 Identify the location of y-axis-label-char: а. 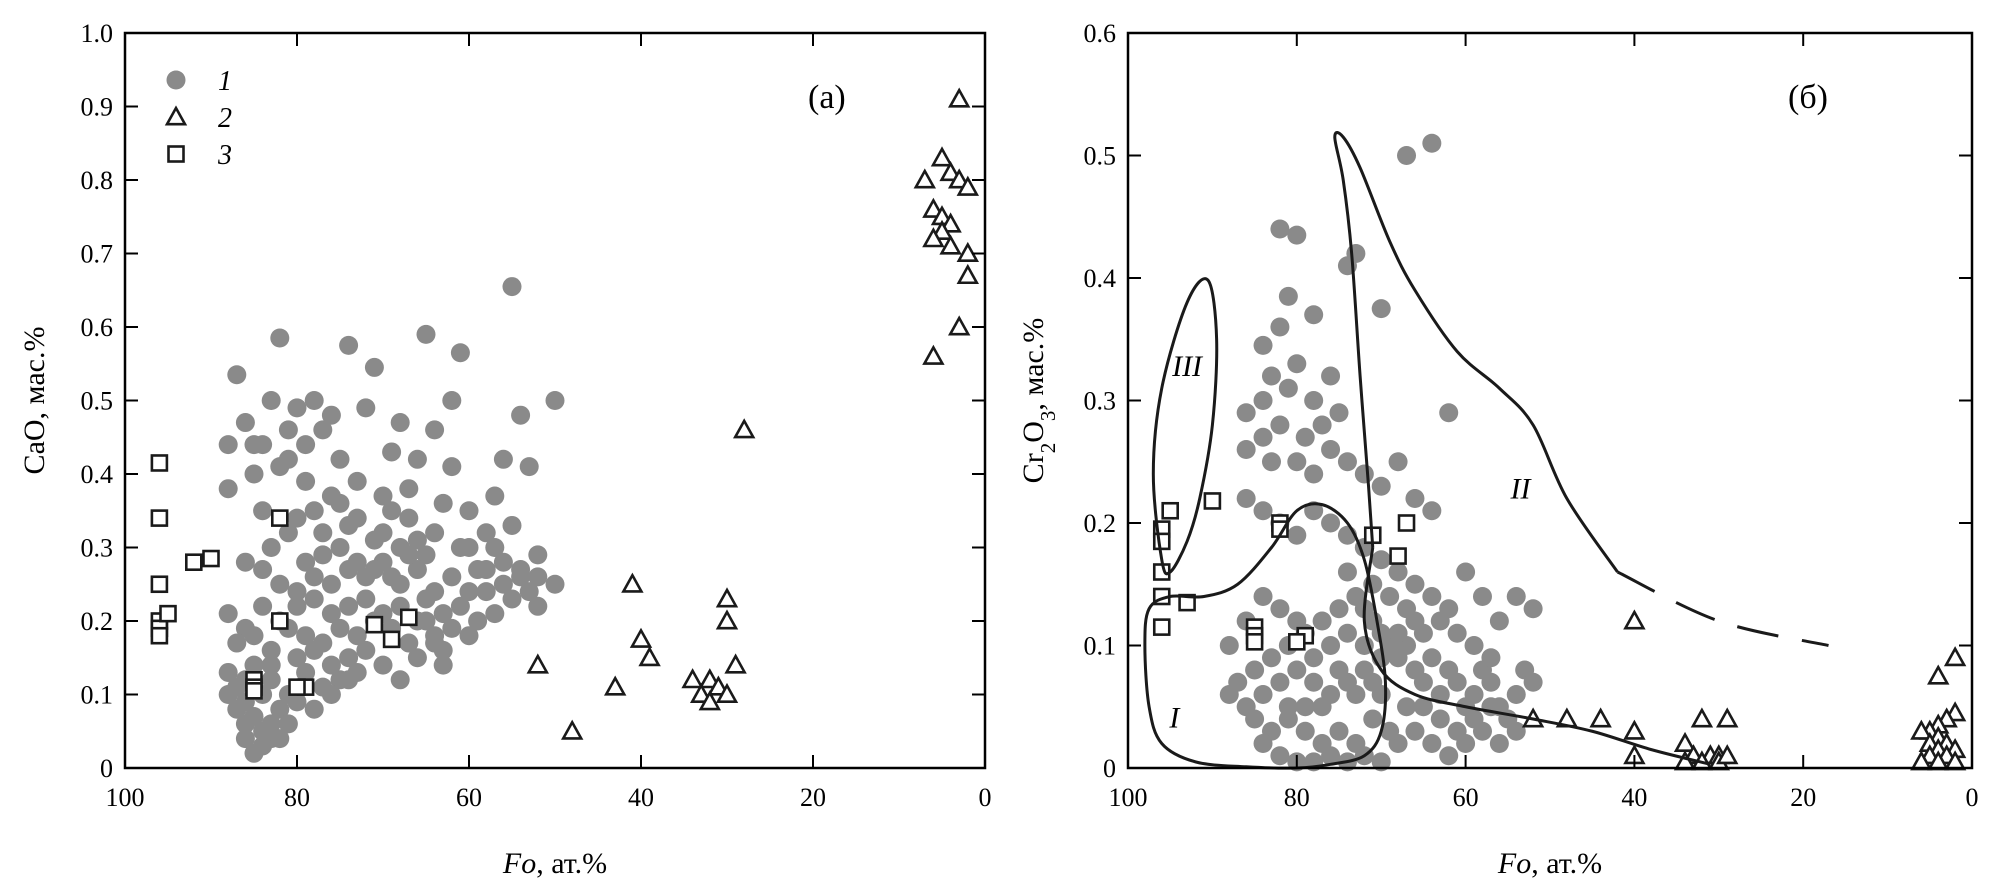
(1033, 370).